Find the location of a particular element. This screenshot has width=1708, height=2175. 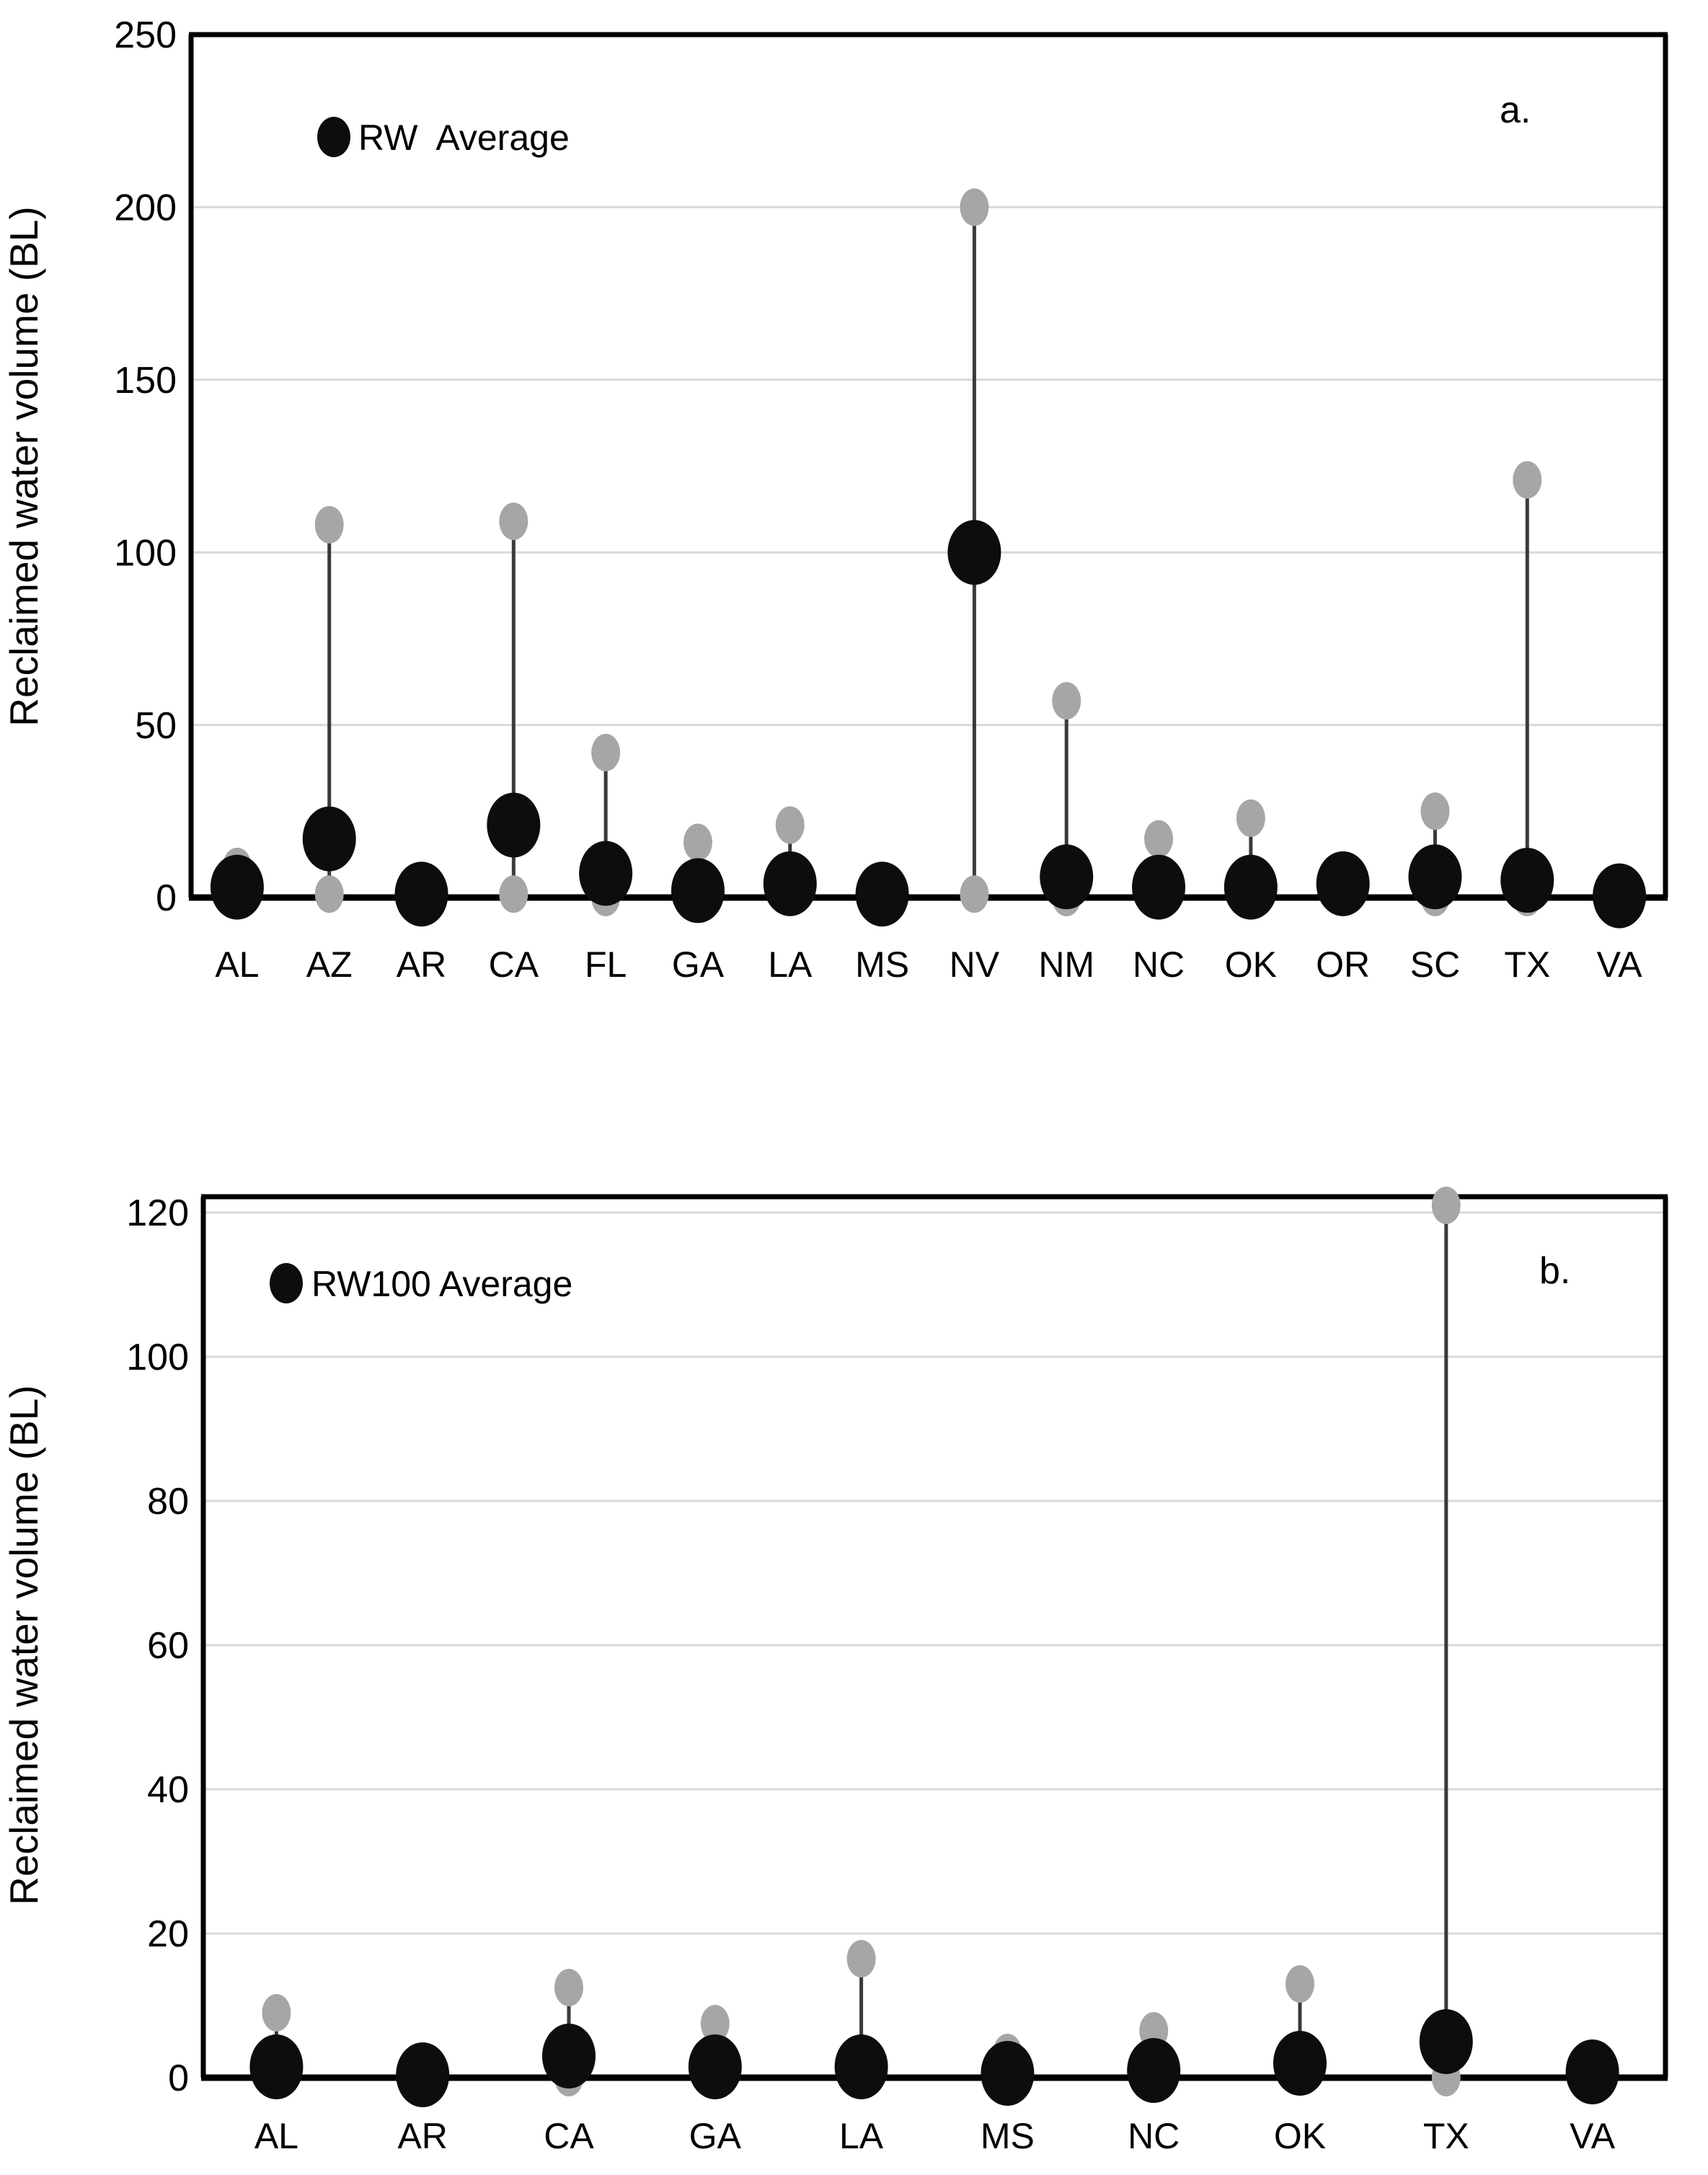

max-dot-SC is located at coordinates (1435, 811).